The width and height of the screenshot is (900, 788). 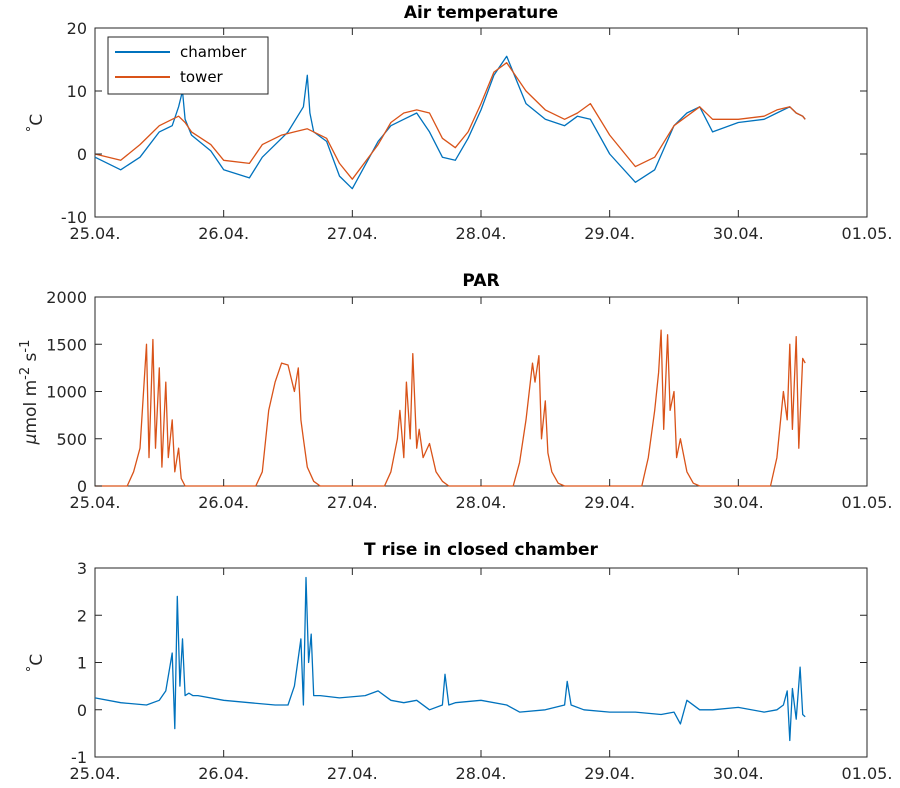 What do you see at coordinates (480, 281) in the screenshot?
I see `chart-title: PAR` at bounding box center [480, 281].